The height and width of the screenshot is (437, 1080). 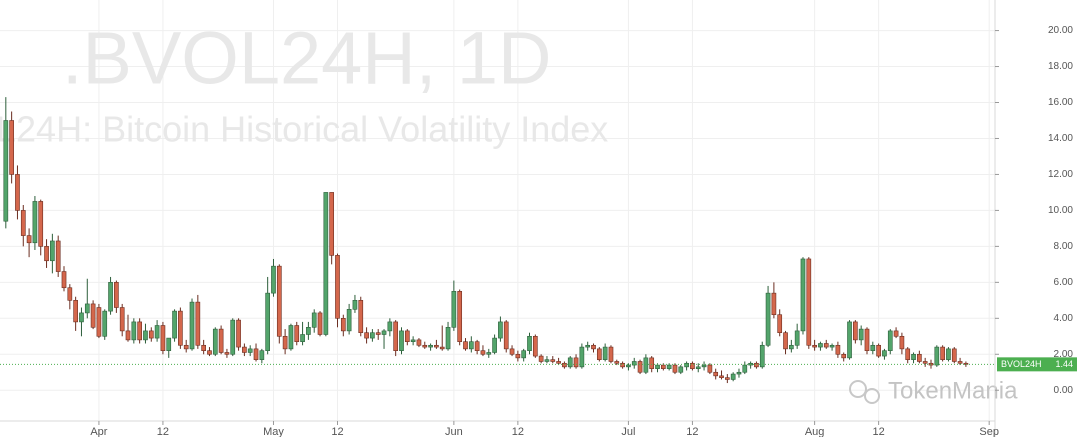 I want to click on last-price-name: BVOL24H, so click(x=1021, y=364).